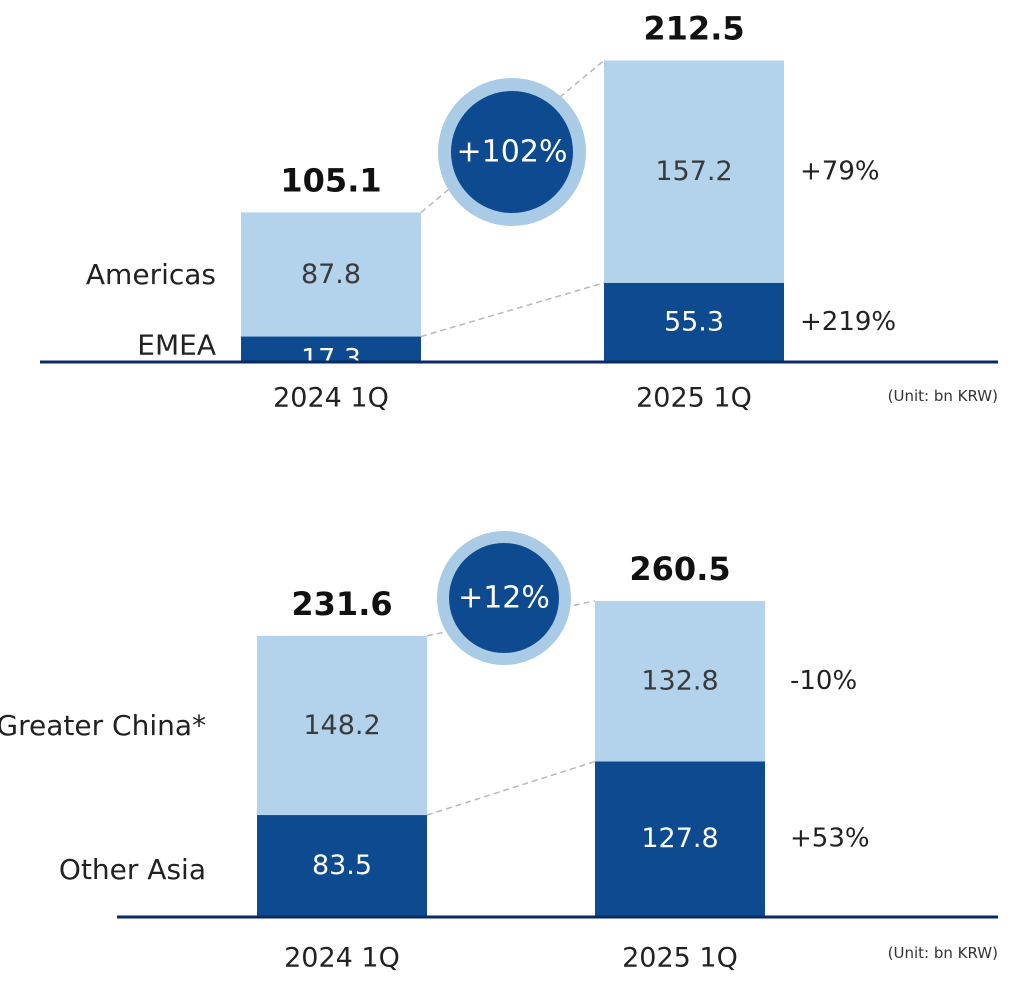 This screenshot has width=1016, height=987. Describe the element at coordinates (132, 869) in the screenshot. I see `series-label-dark: Other Asia` at that location.